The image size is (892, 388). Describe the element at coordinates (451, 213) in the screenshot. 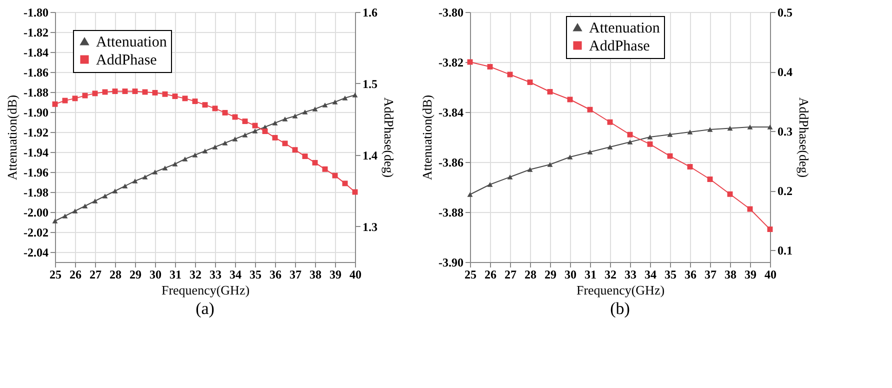

I see `y-tick-label: -3.88` at that location.